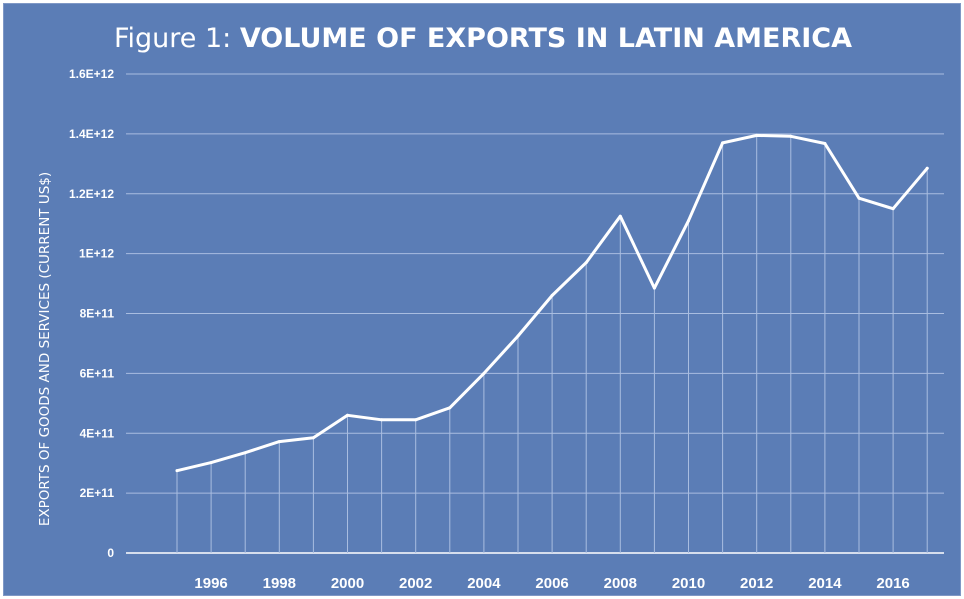 The image size is (964, 599). I want to click on y-tick-label: 4E+11, so click(97, 433).